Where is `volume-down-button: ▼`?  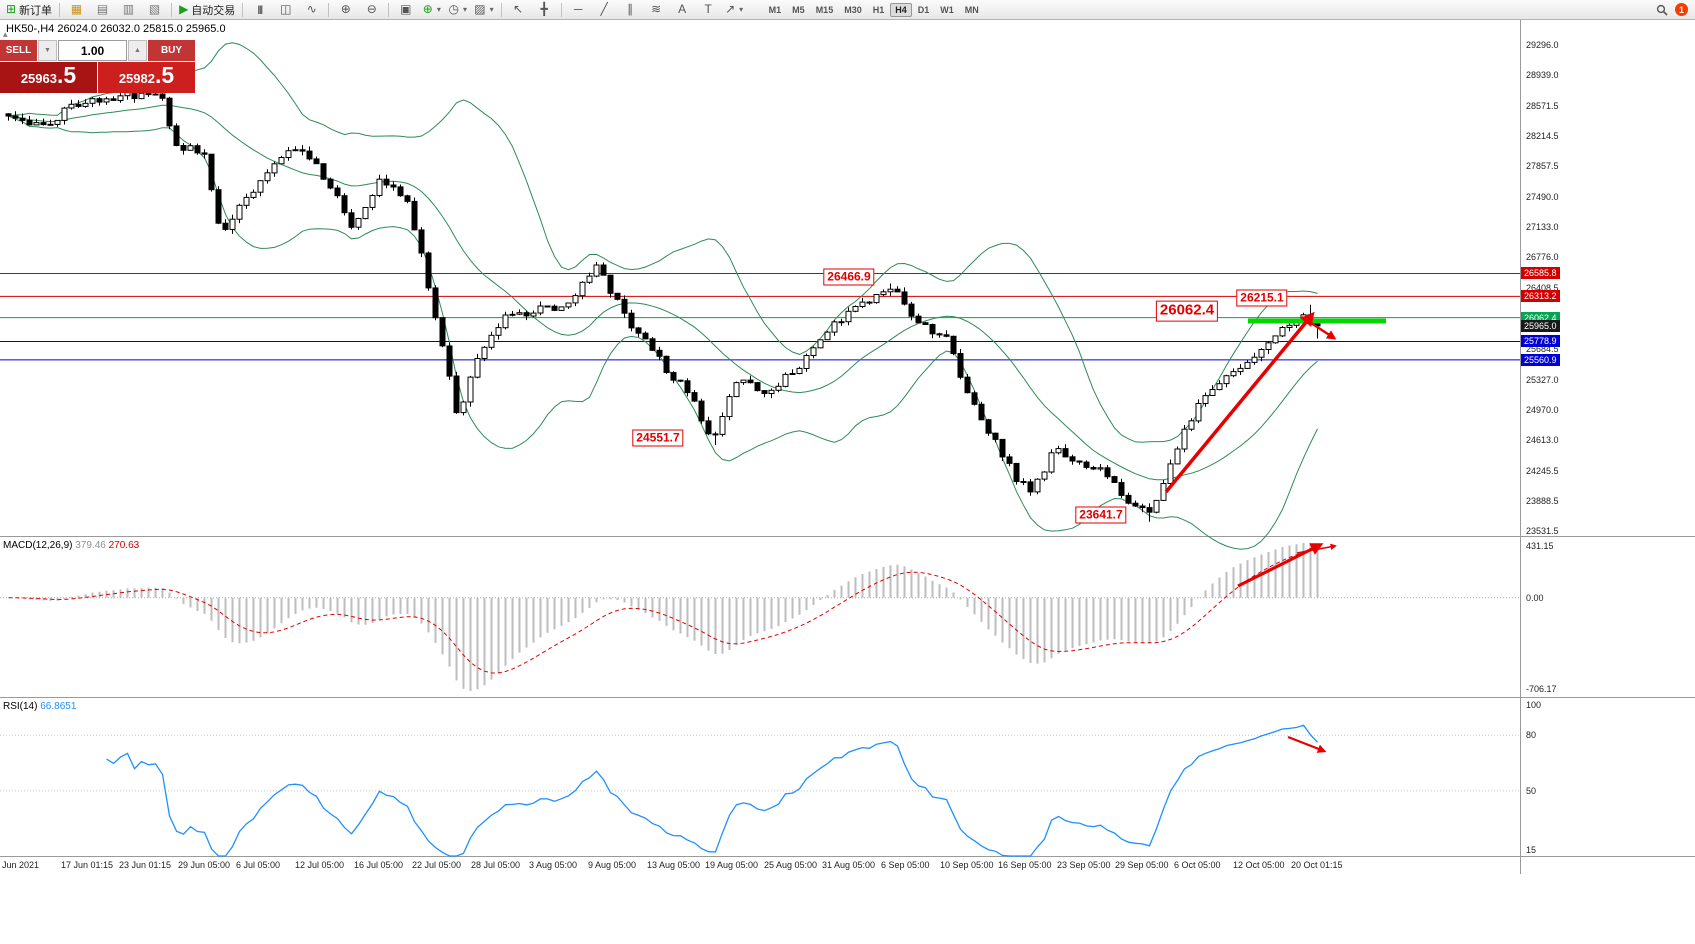
volume-down-button: ▼ is located at coordinates (47, 50).